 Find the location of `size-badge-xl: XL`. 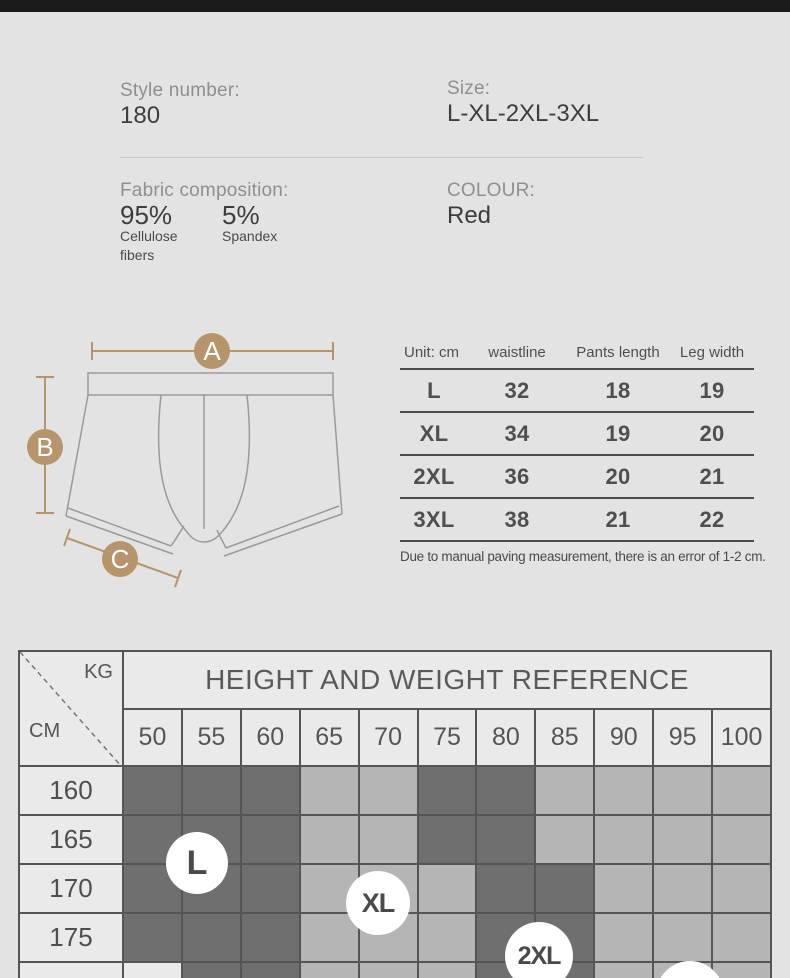

size-badge-xl: XL is located at coordinates (378, 903).